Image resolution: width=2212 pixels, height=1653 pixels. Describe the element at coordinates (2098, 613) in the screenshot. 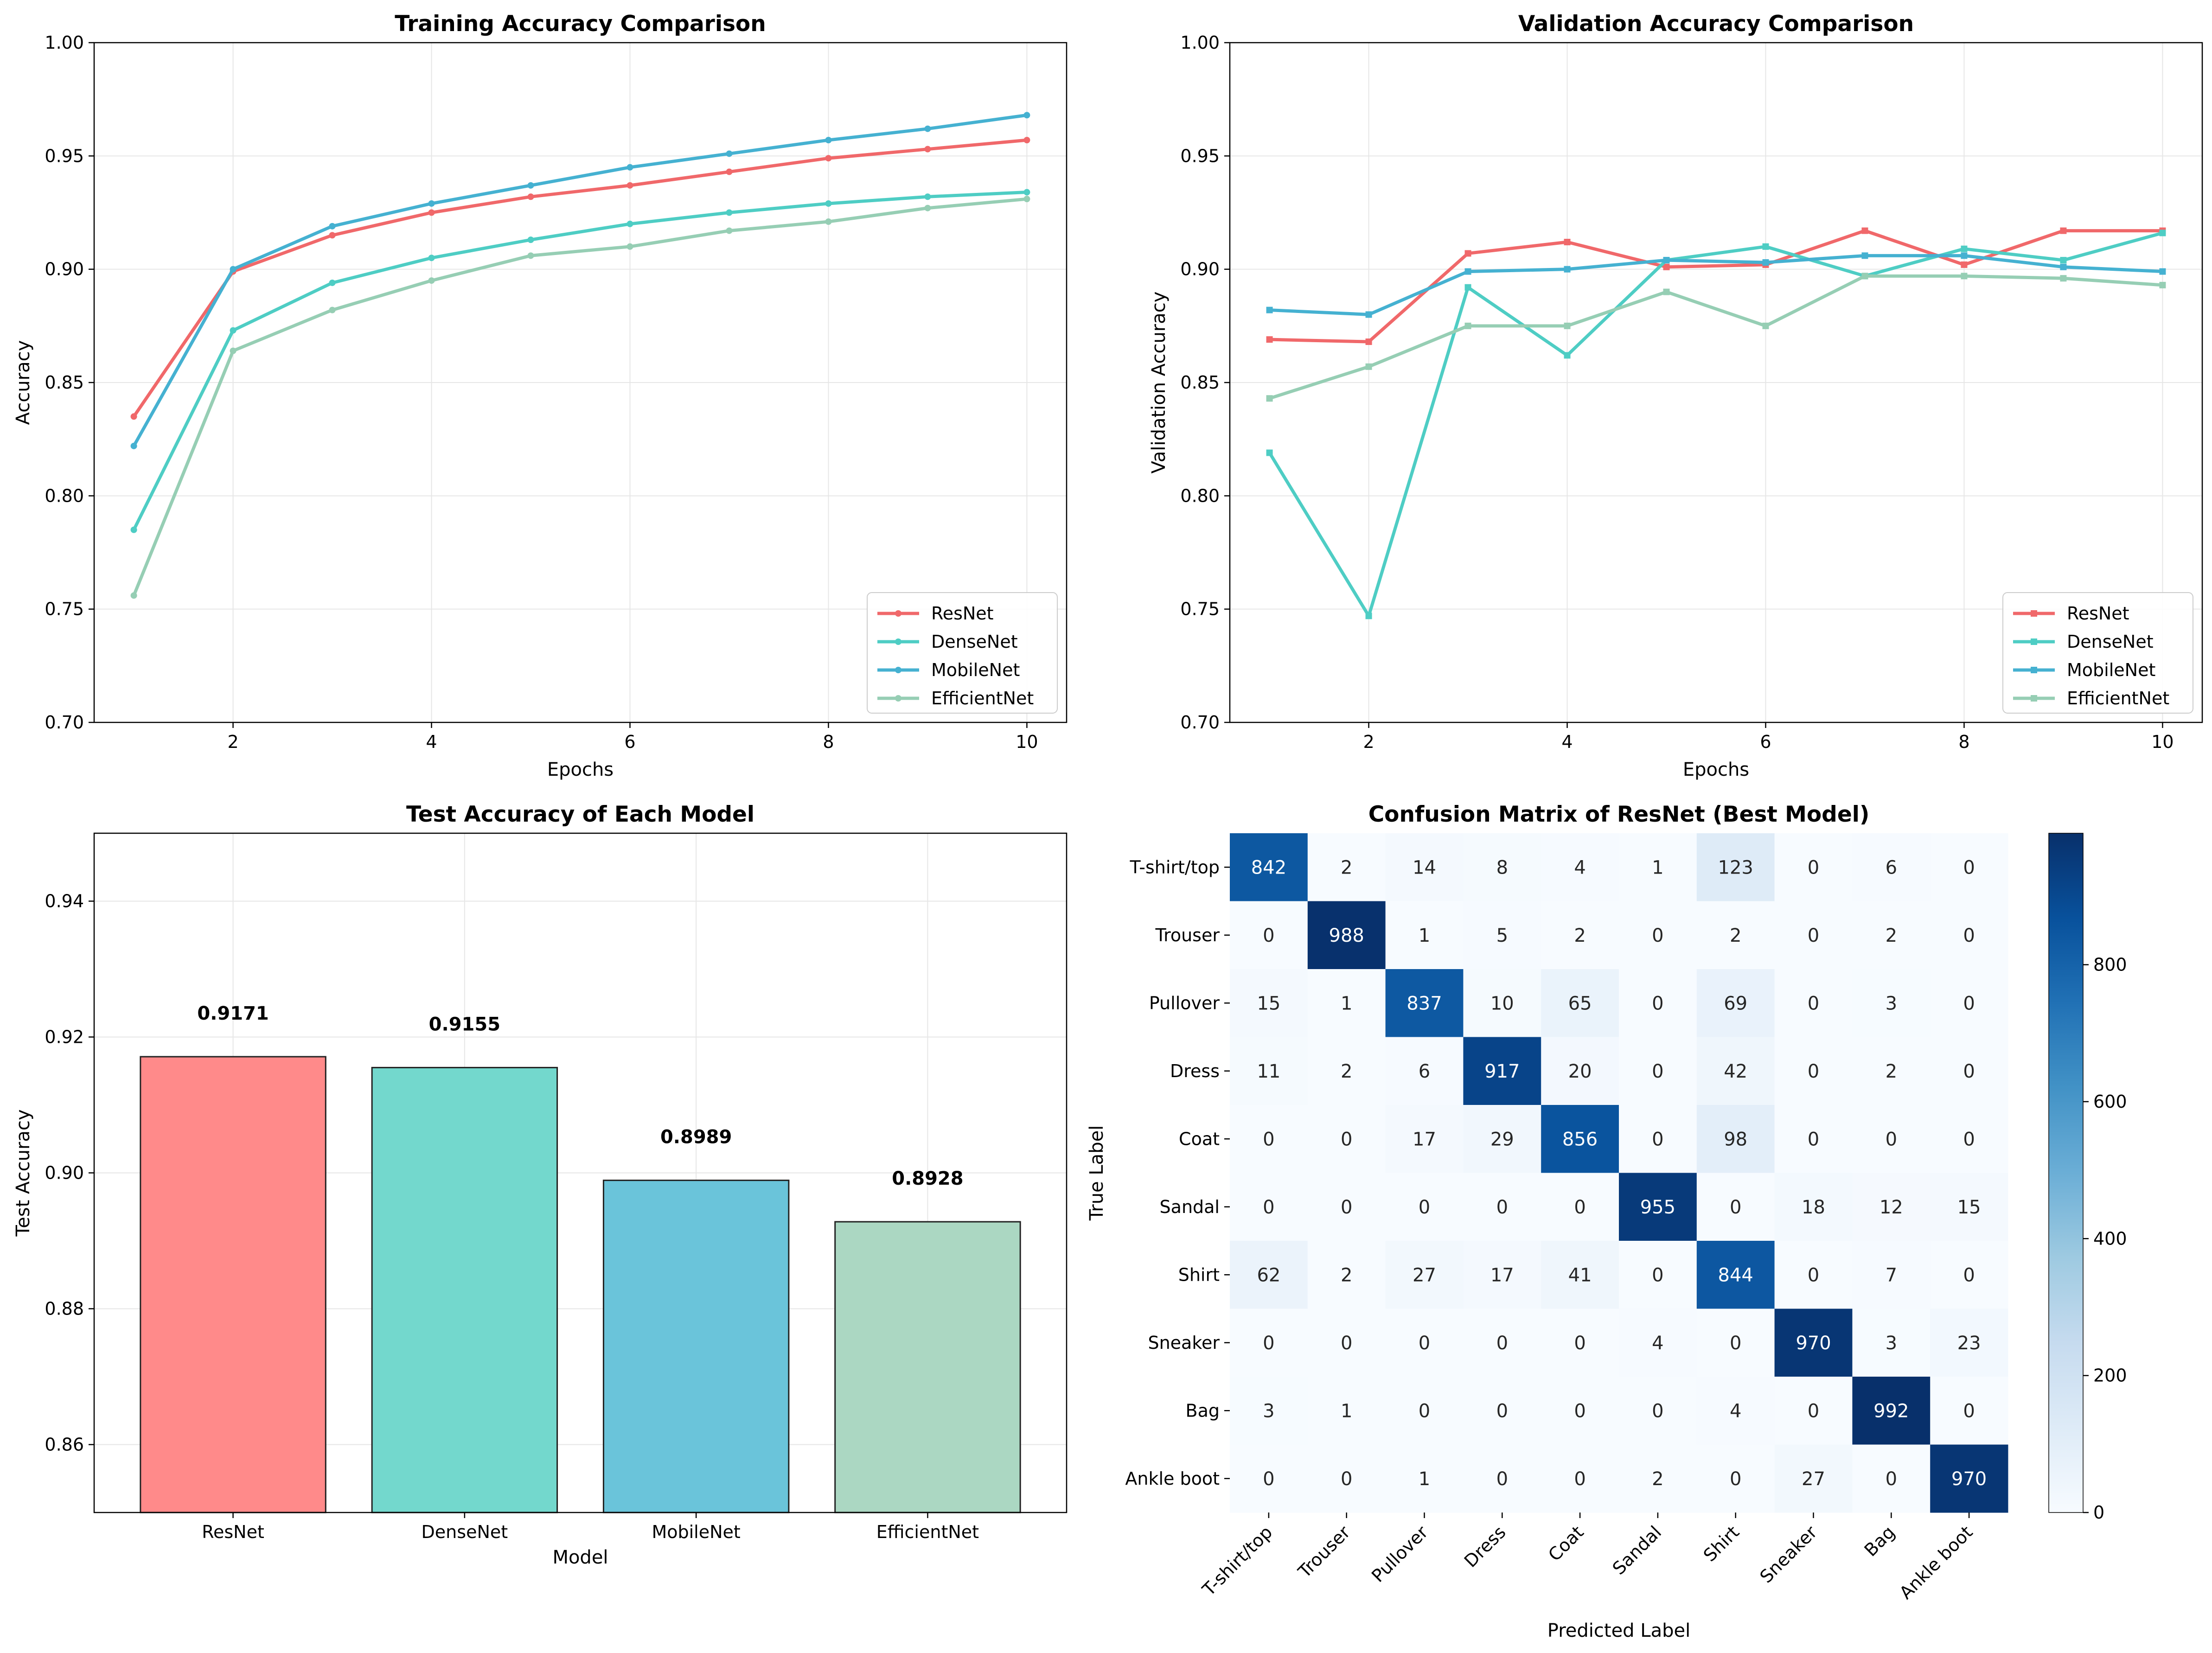

I see `legend-label: ResNet` at that location.